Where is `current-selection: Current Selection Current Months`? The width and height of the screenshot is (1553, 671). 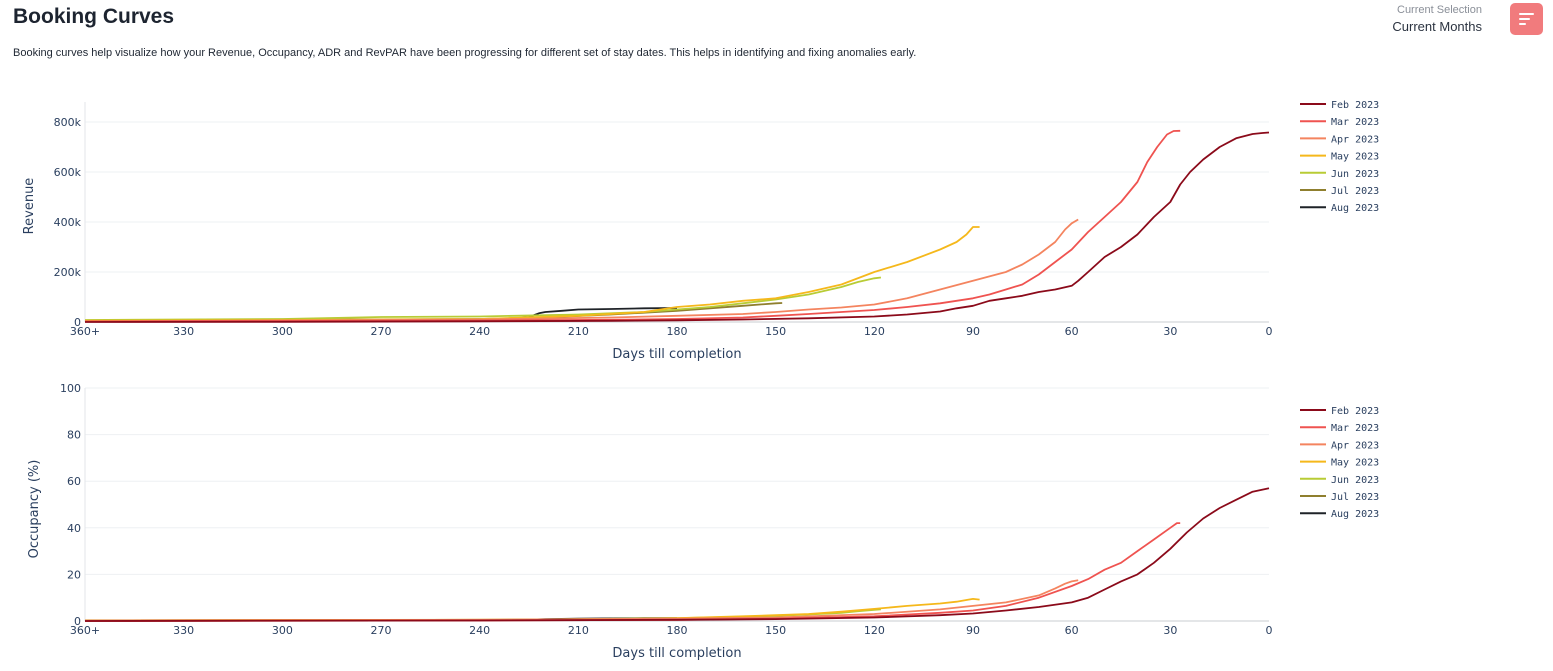 current-selection: Current Selection Current Months is located at coordinates (1437, 19).